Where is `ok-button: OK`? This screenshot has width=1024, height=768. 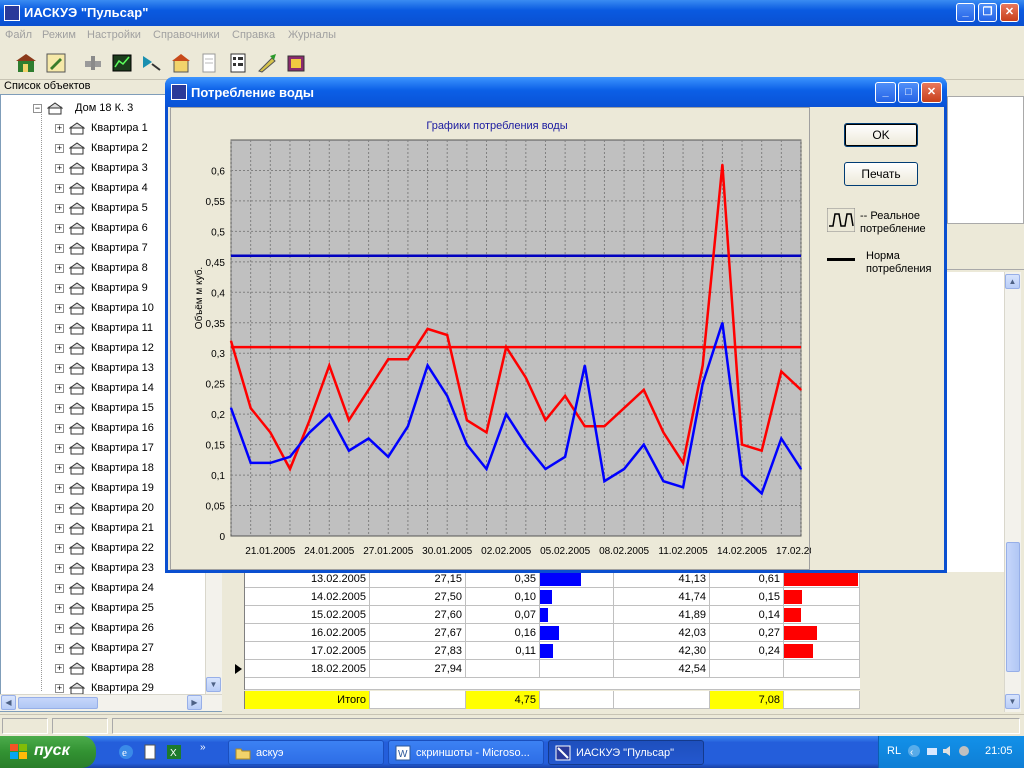 ok-button: OK is located at coordinates (881, 135).